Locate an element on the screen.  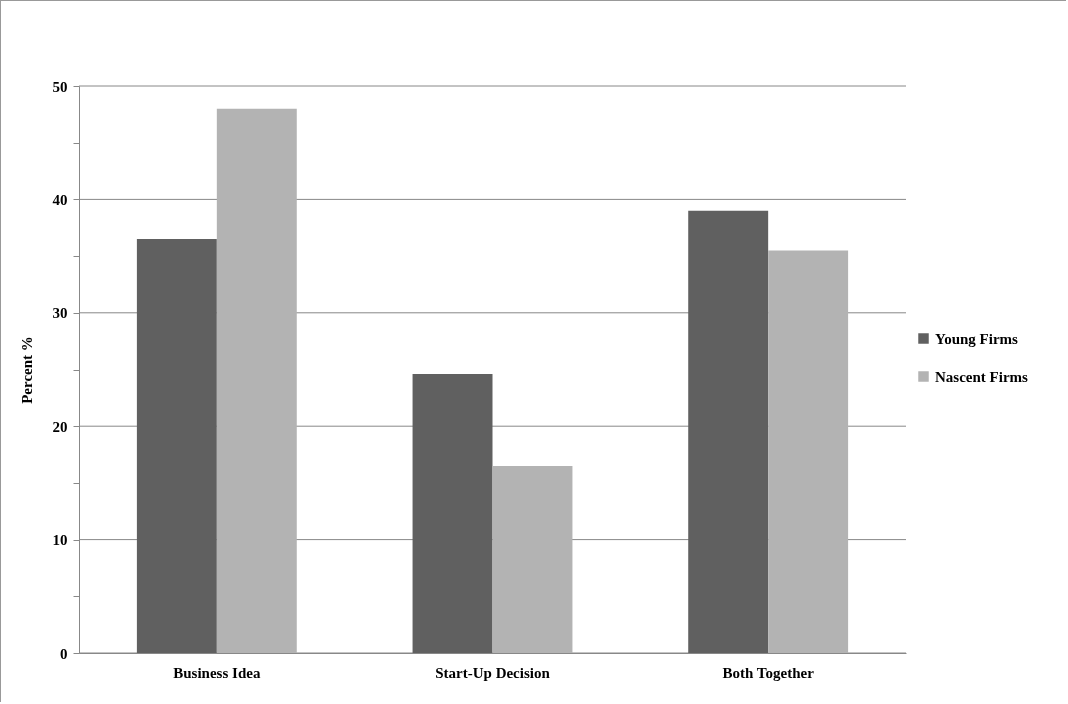
y-tick-label: 20 is located at coordinates (60, 426).